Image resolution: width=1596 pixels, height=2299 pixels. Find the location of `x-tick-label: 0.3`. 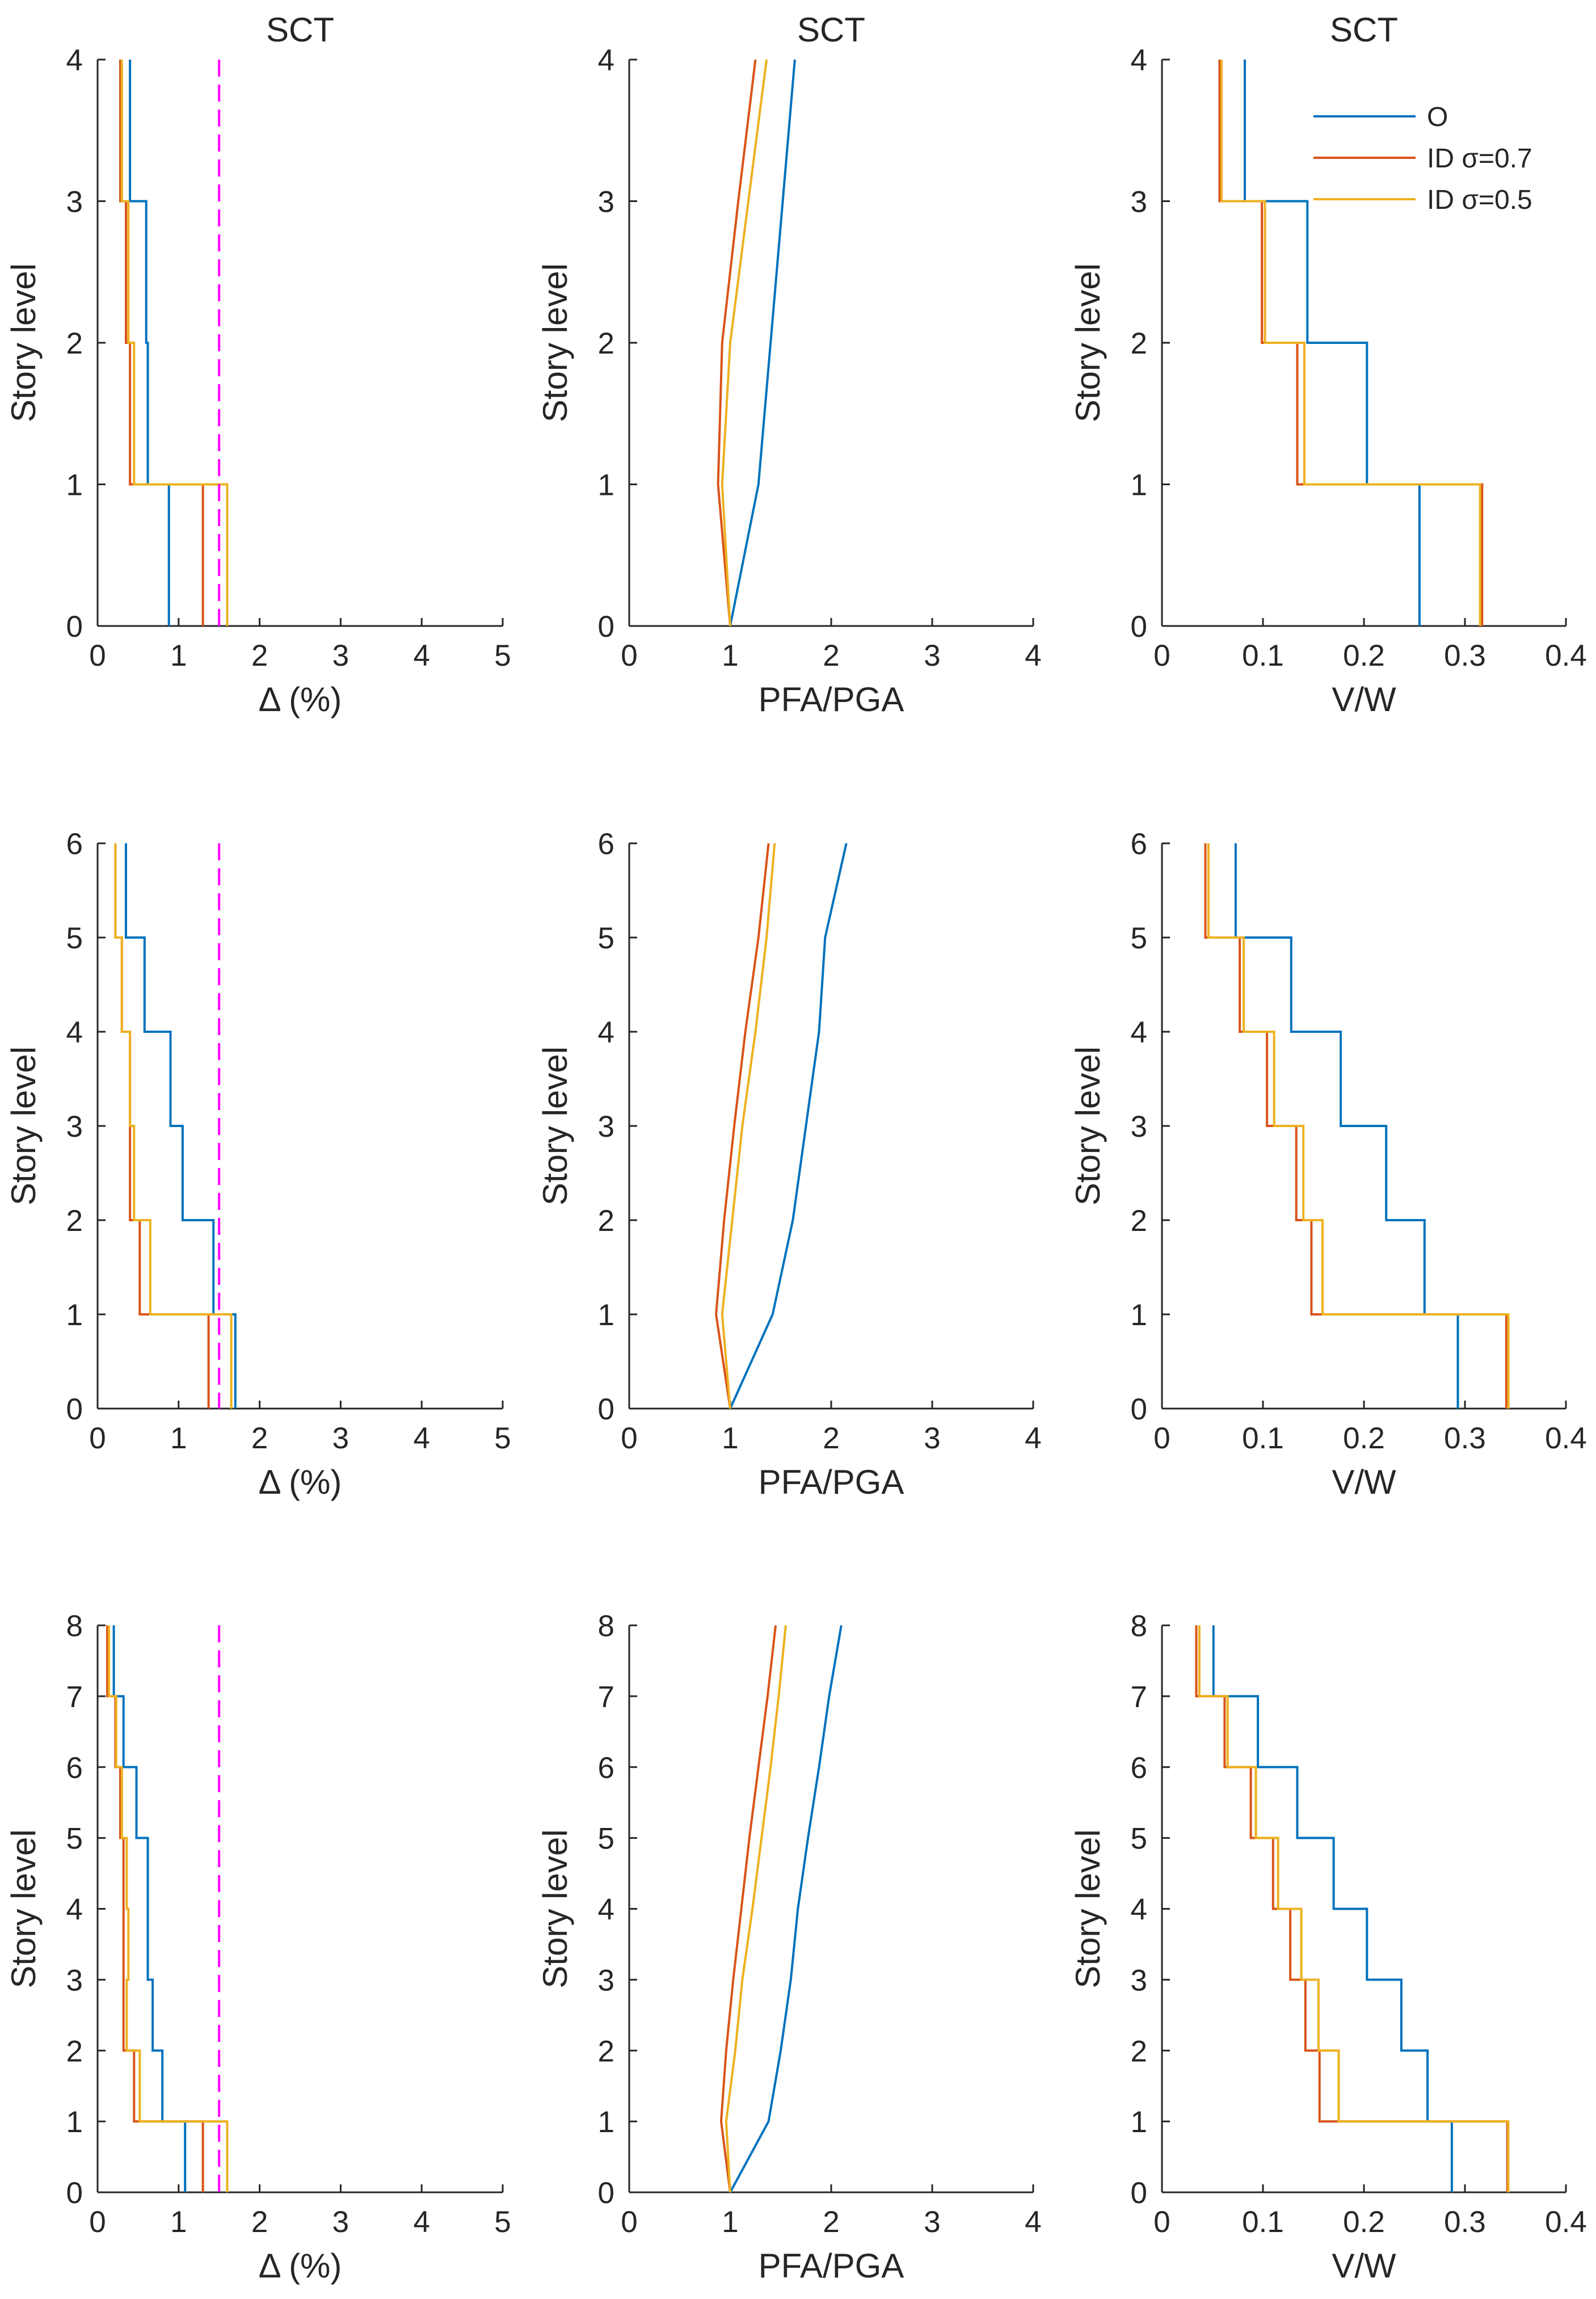

x-tick-label: 0.3 is located at coordinates (1465, 656).